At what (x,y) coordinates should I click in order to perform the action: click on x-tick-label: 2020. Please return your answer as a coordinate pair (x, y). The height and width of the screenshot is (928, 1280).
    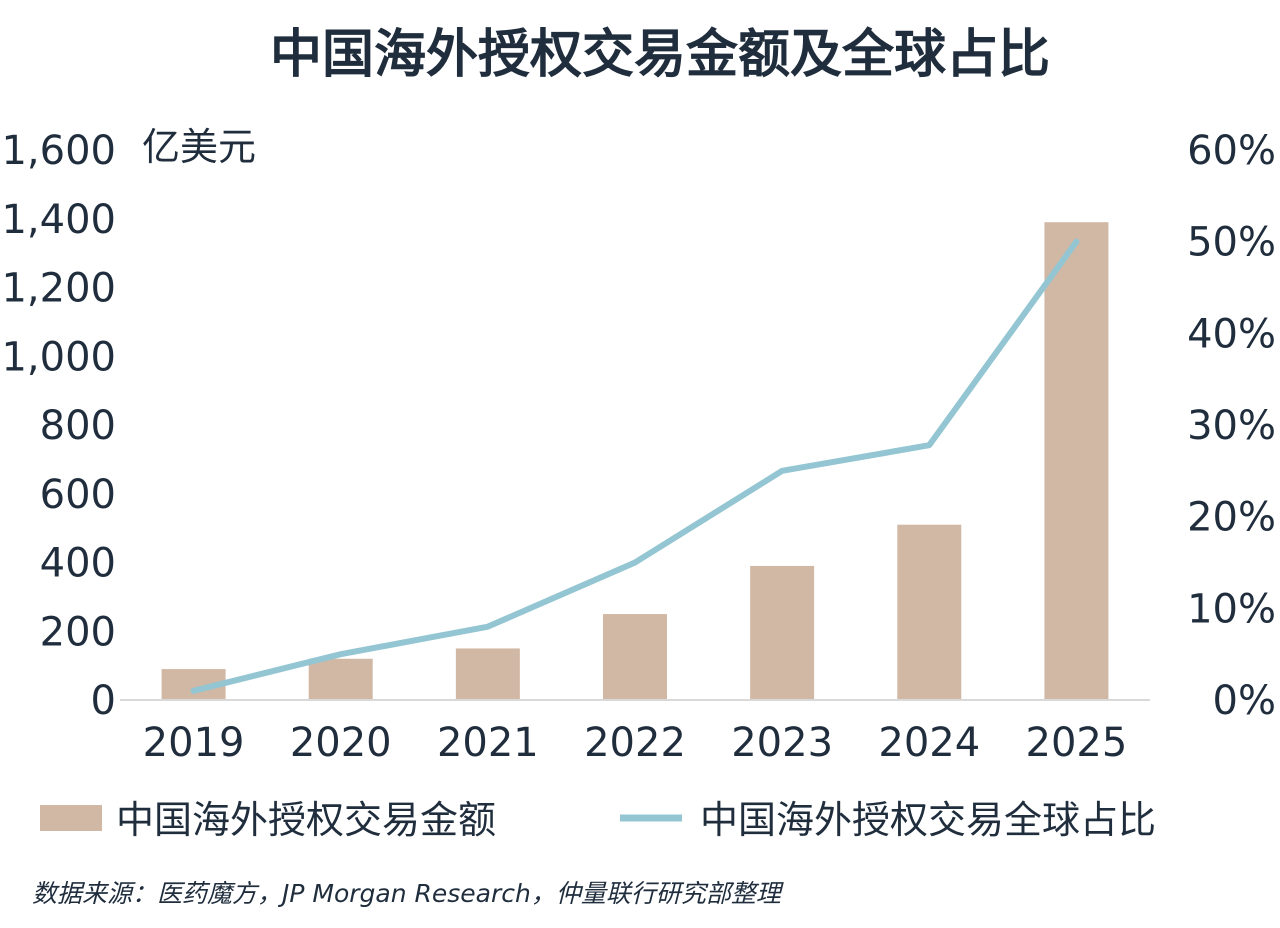
    Looking at the image, I should click on (341, 743).